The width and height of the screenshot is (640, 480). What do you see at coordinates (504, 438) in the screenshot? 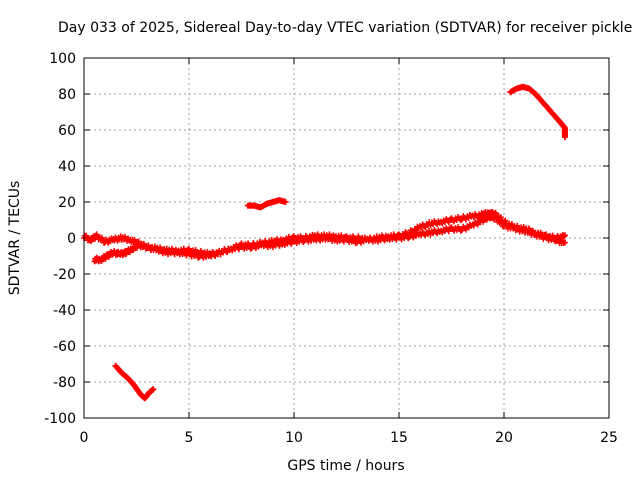
I see `x-tick-label: 20` at bounding box center [504, 438].